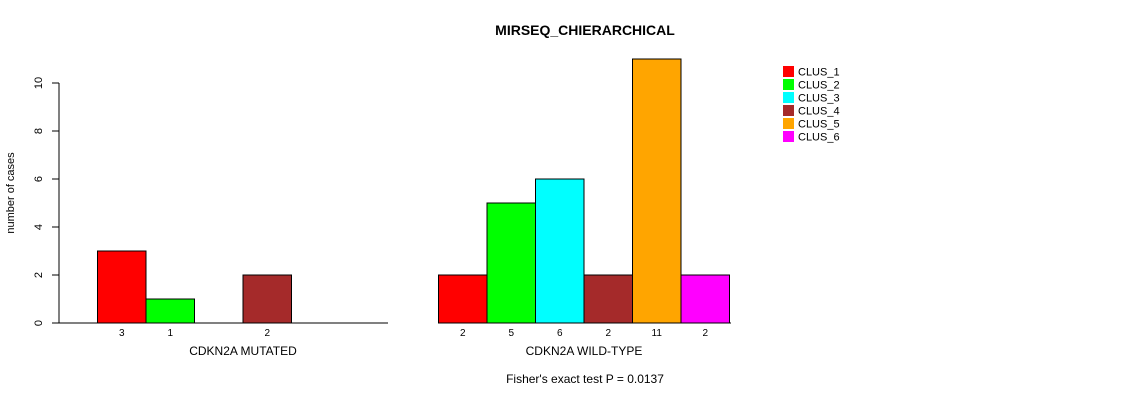 The height and width of the screenshot is (400, 1140). I want to click on group-label-mutated: CDKN2A MUTATED, so click(243, 351).